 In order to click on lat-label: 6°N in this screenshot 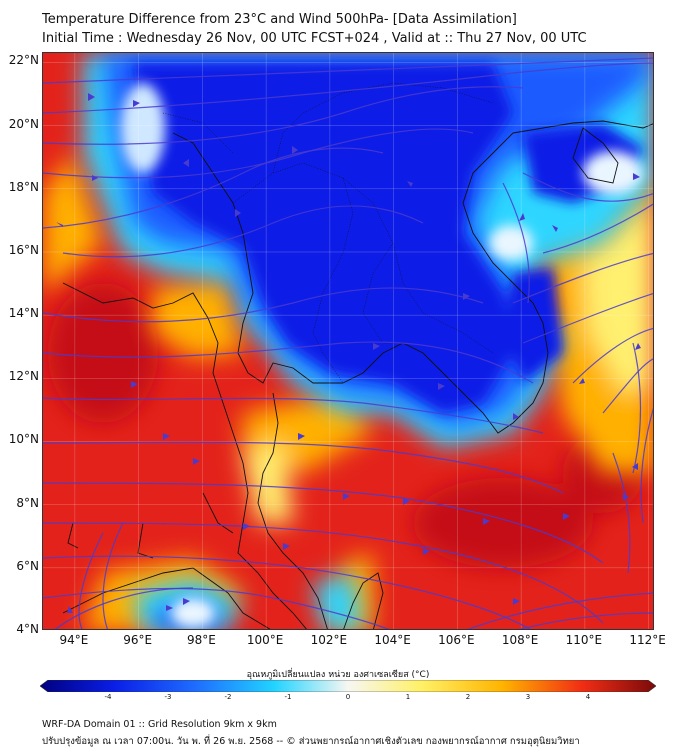, I will do `click(27, 565)`.